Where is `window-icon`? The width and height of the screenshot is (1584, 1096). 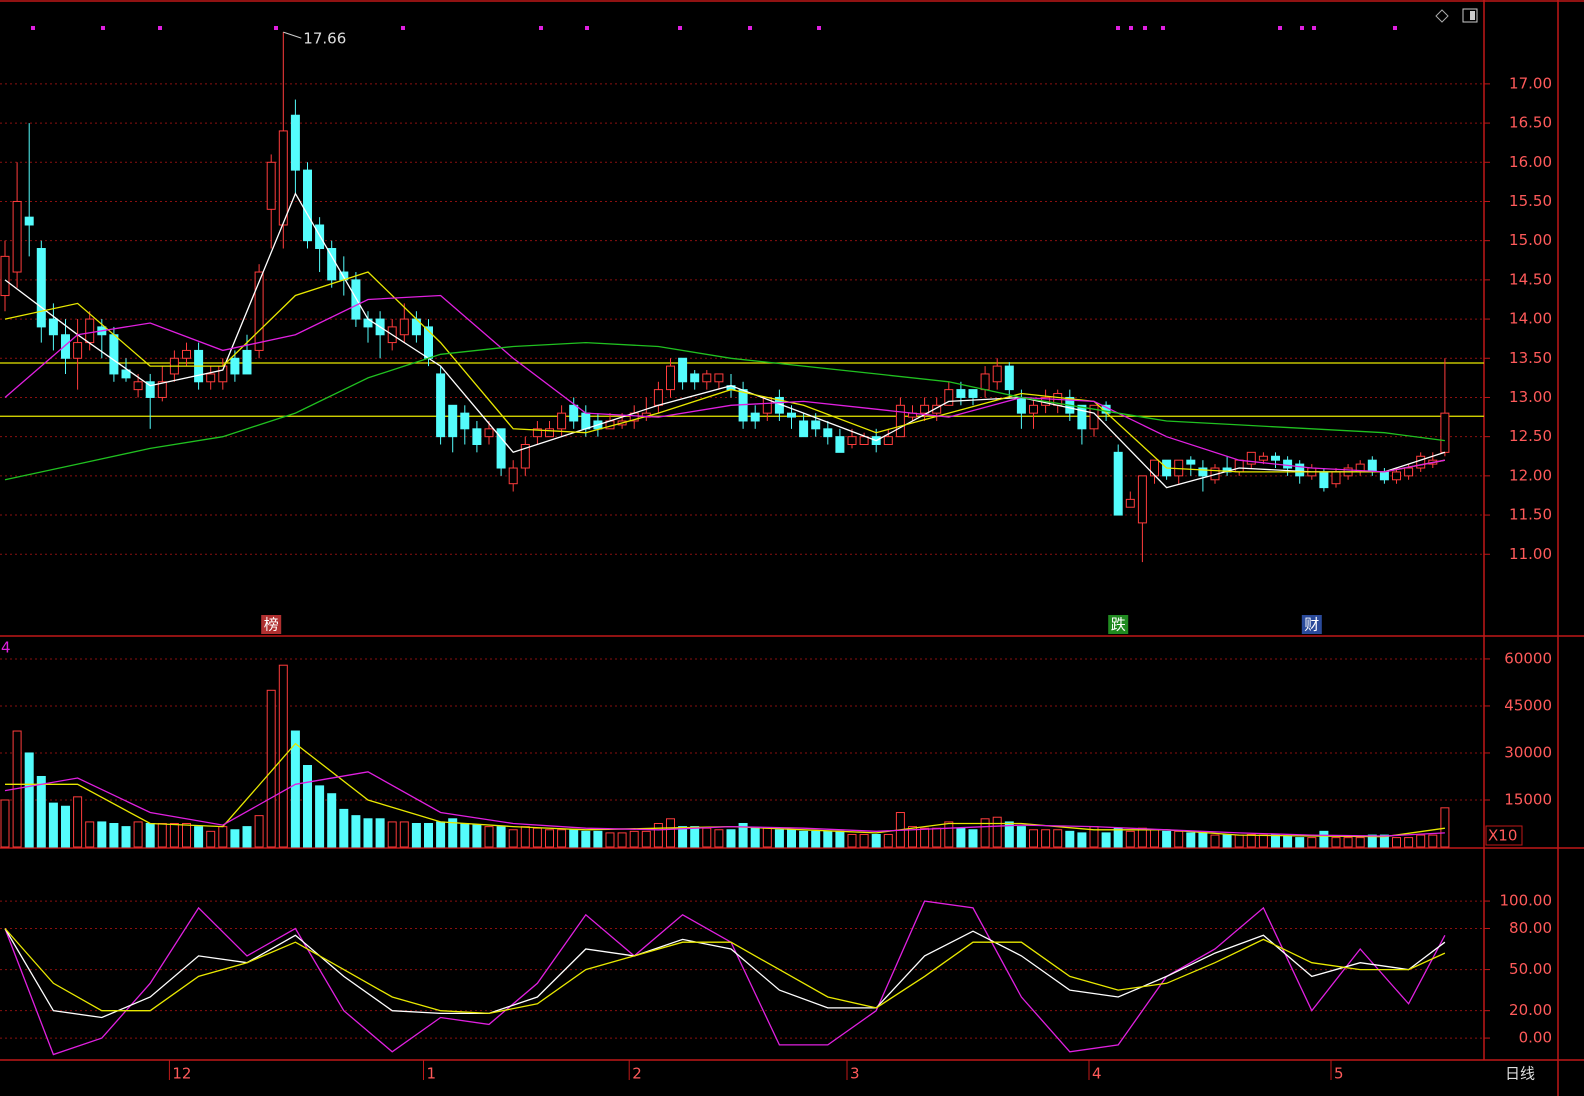 window-icon is located at coordinates (1470, 15).